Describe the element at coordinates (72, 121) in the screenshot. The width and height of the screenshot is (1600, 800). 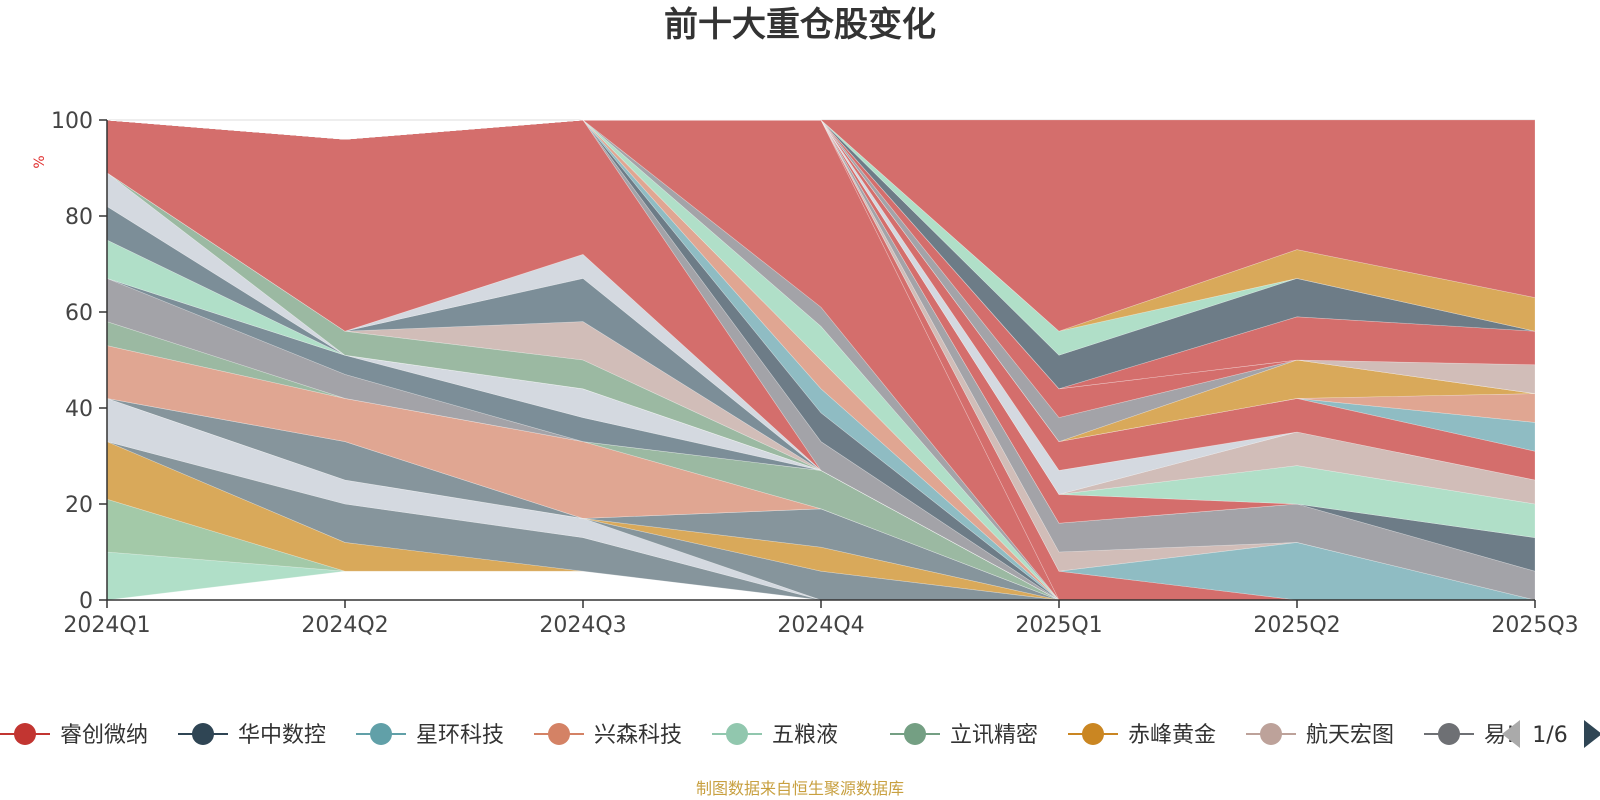
I see `y-tick-label-100: 100` at that location.